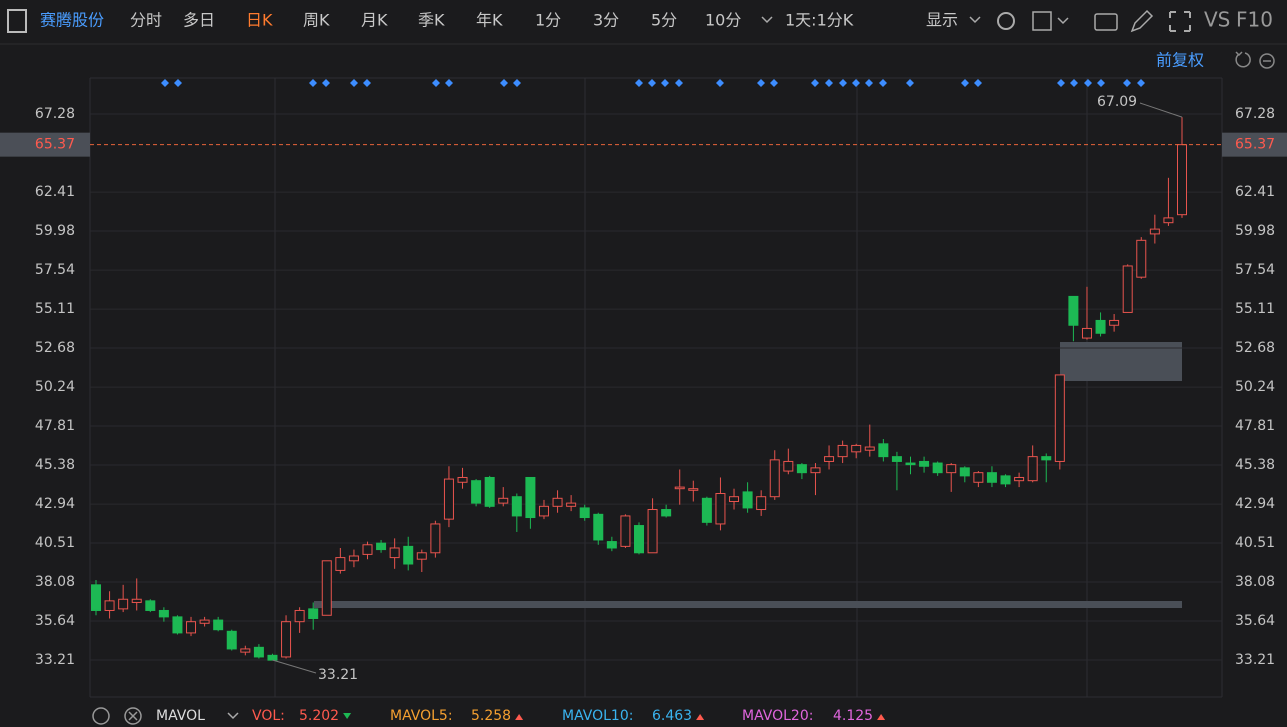 This screenshot has width=1287, height=727. Describe the element at coordinates (606, 20) in the screenshot. I see `period-tab: 3分` at that location.